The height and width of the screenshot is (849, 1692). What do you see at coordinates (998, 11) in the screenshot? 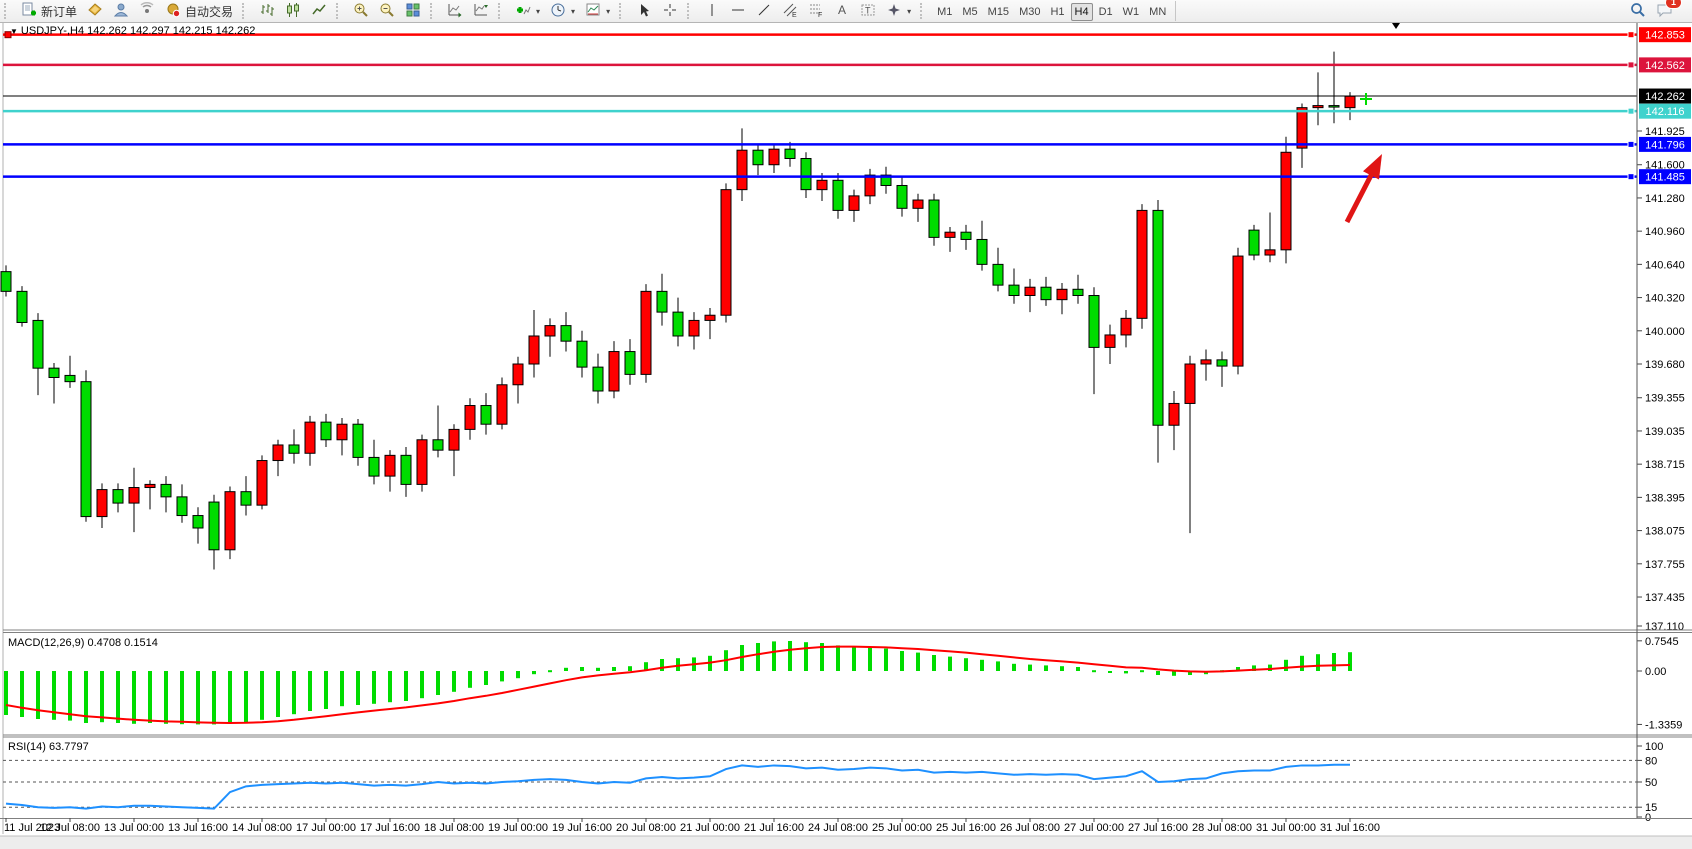
I see `timeframe-button-m15: M15` at bounding box center [998, 11].